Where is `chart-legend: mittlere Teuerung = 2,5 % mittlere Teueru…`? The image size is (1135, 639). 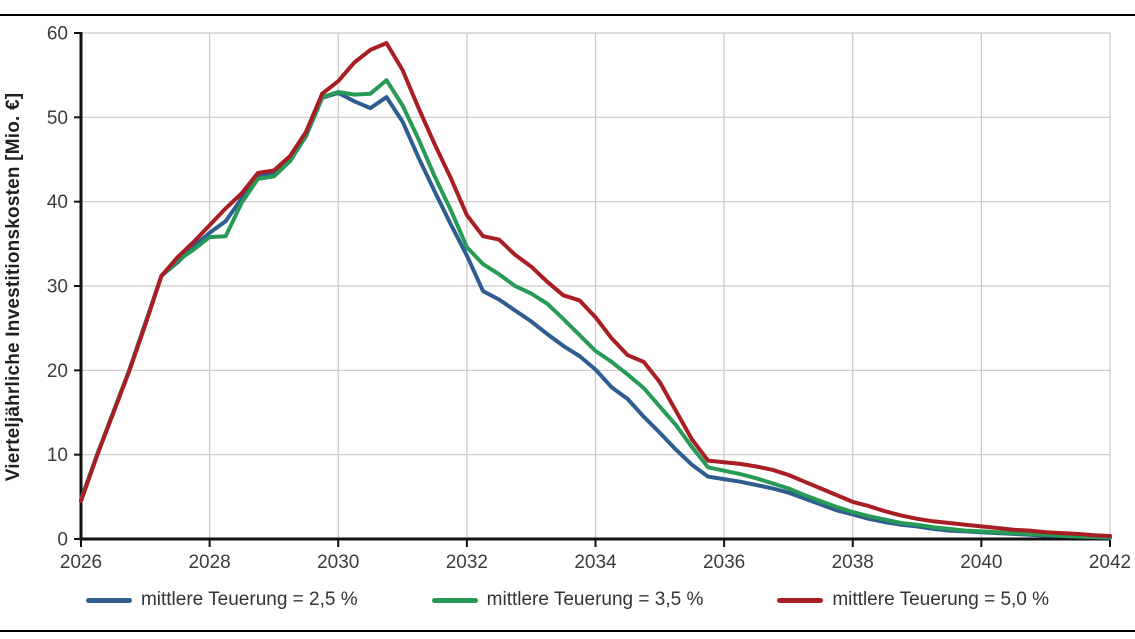
chart-legend: mittlere Teuerung = 2,5 % mittlere Teueru… is located at coordinates (567, 600).